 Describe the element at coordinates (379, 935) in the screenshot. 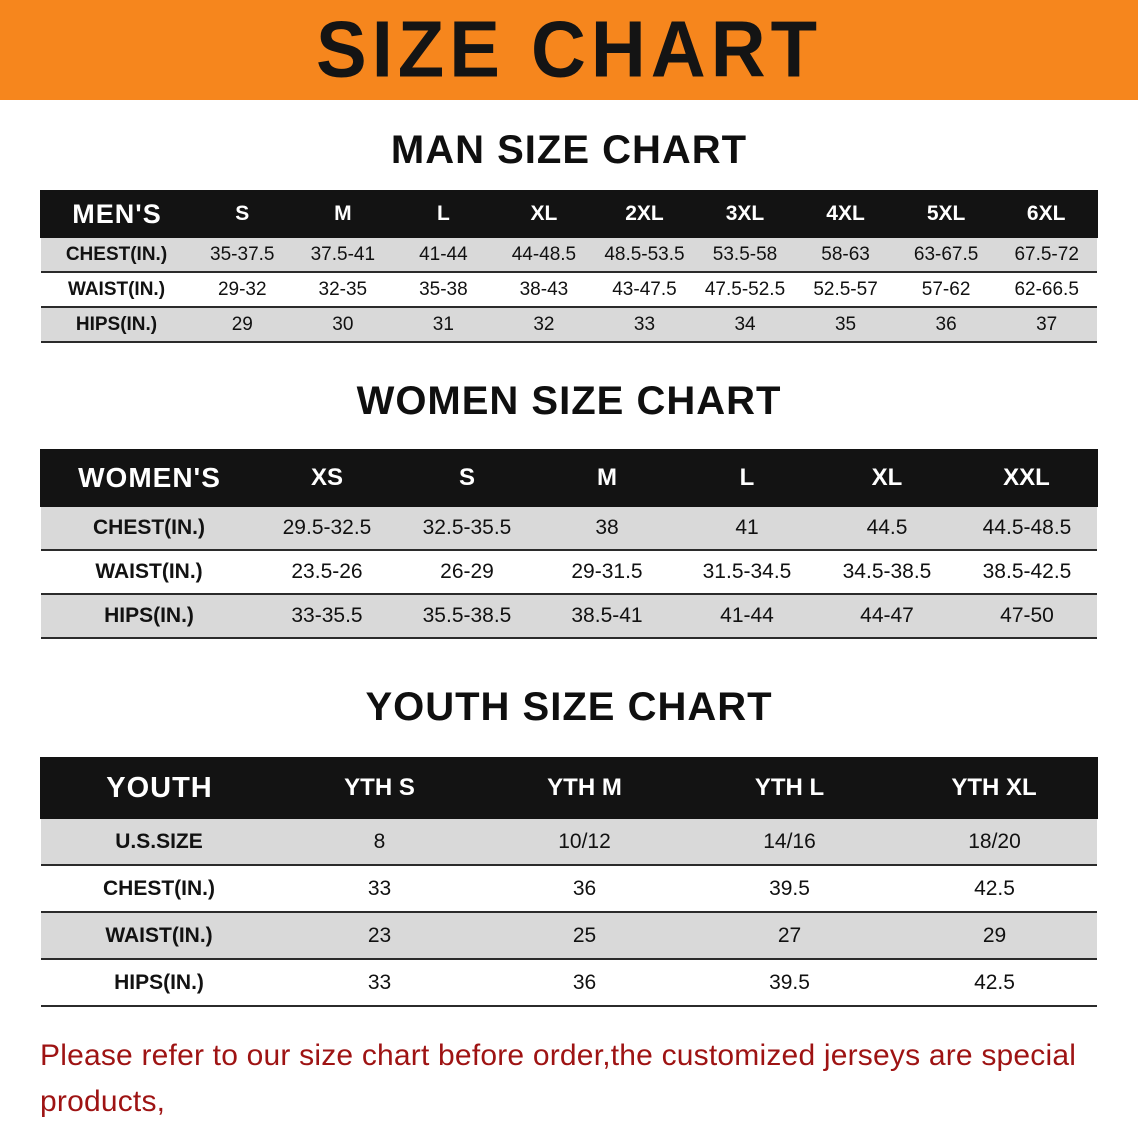

I see `cell: 23` at that location.